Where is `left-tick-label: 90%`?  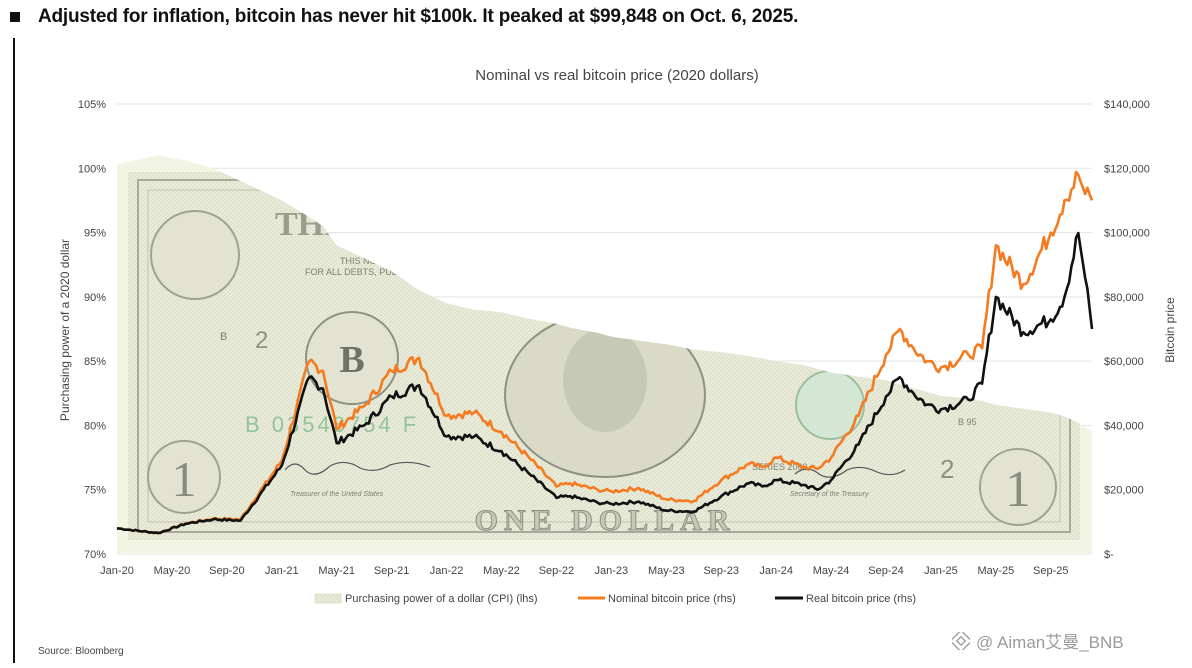 left-tick-label: 90% is located at coordinates (95, 298).